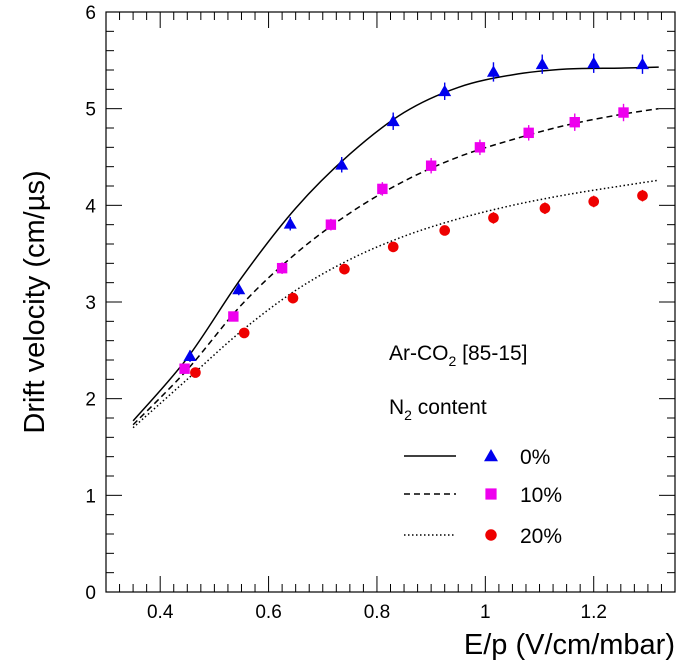 The height and width of the screenshot is (669, 684). What do you see at coordinates (535, 457) in the screenshot?
I see `legend-label: 0%` at bounding box center [535, 457].